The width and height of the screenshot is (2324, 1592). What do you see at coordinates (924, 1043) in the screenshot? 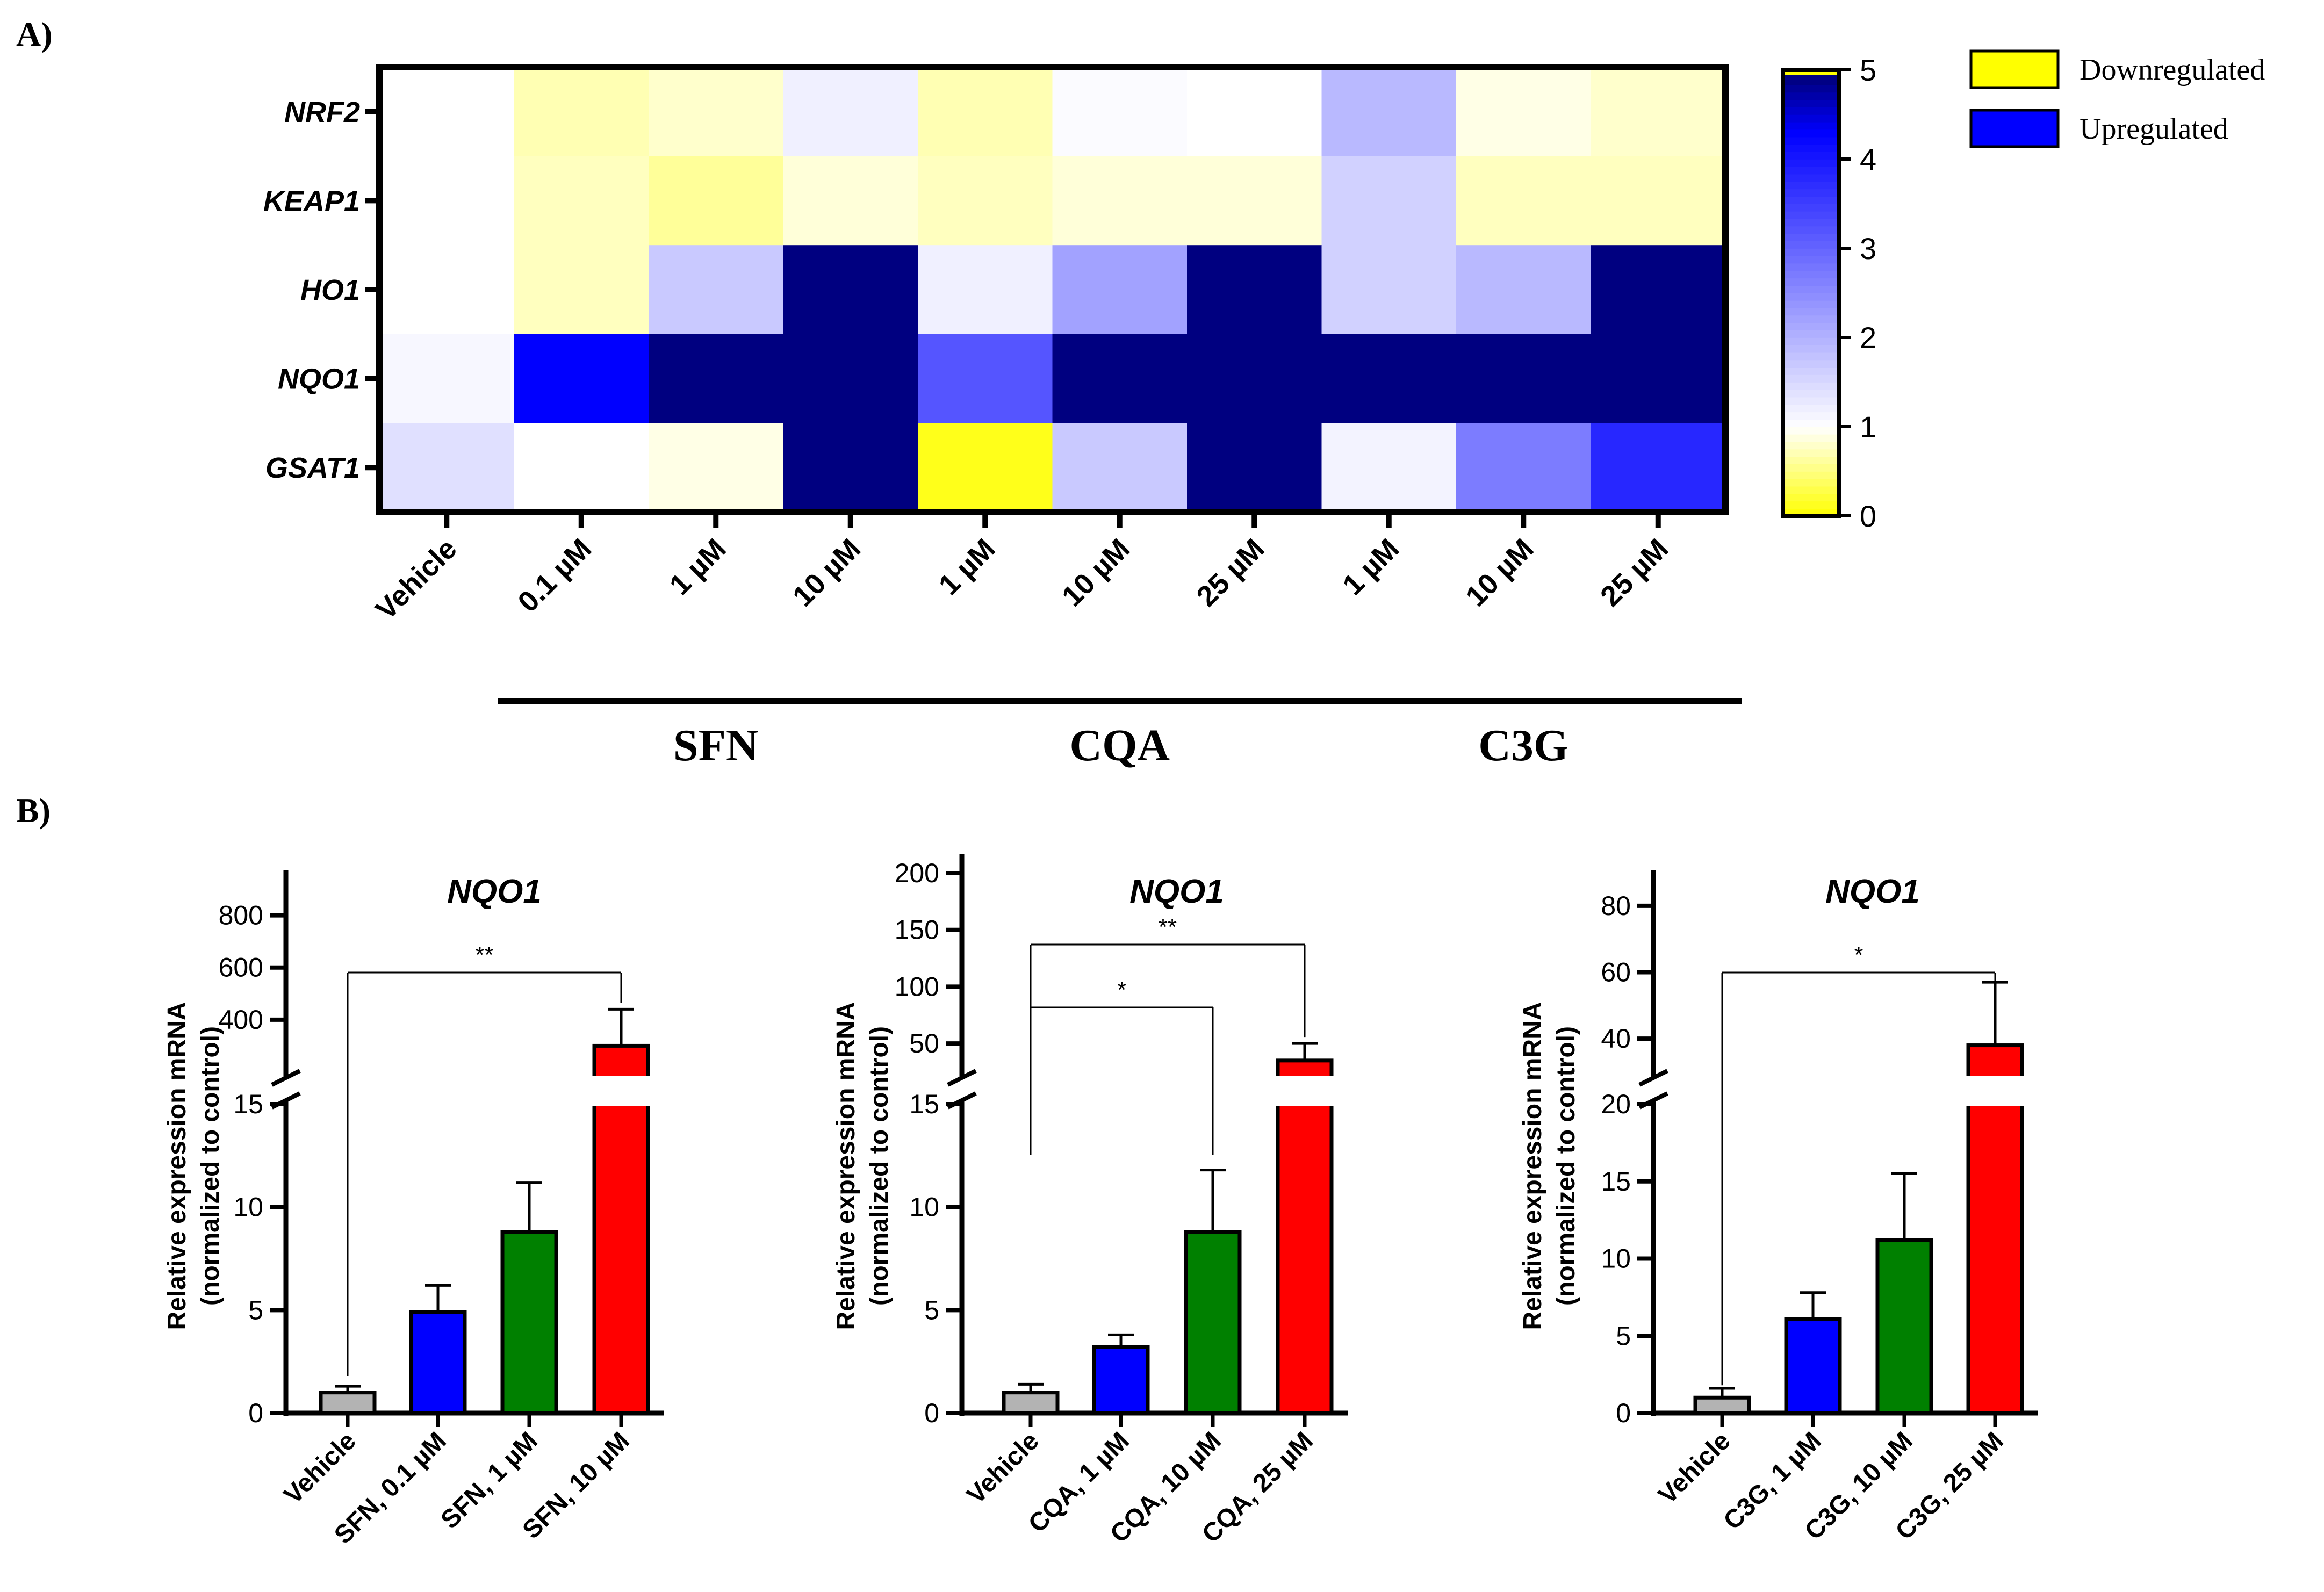
I see `y-tick-label: 50` at bounding box center [924, 1043].